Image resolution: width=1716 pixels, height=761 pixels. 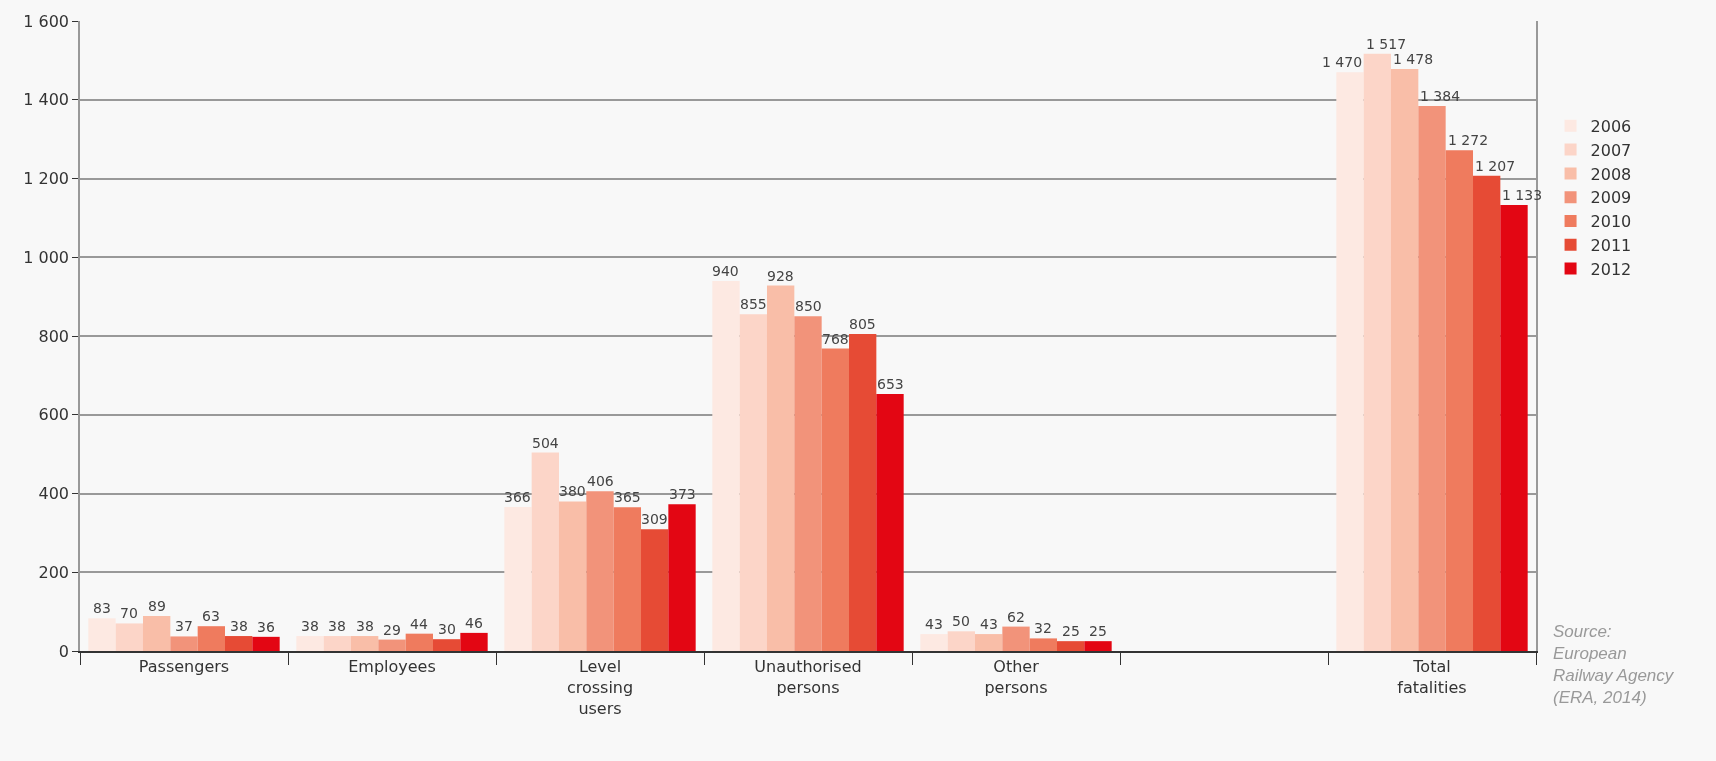 I want to click on data-label: 89, so click(x=157, y=606).